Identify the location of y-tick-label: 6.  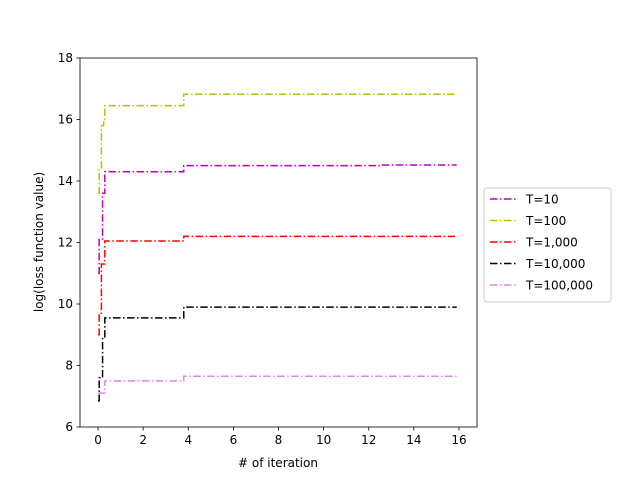
(69, 427).